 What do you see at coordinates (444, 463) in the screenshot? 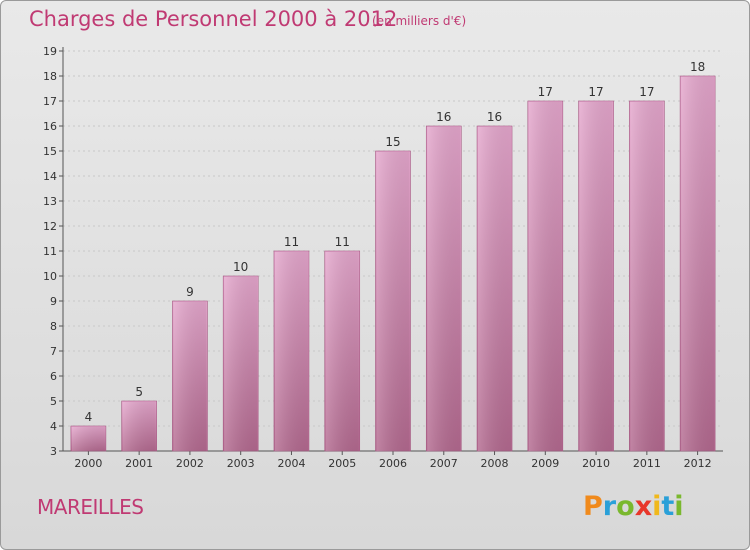
I see `x-tick-label: 2007` at bounding box center [444, 463].